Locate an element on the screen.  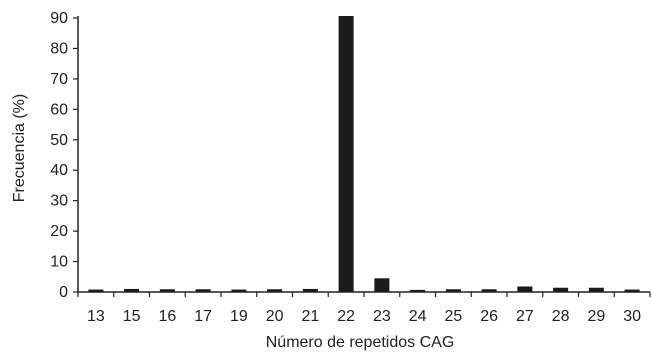
x-tick-label-24: 24 is located at coordinates (418, 316).